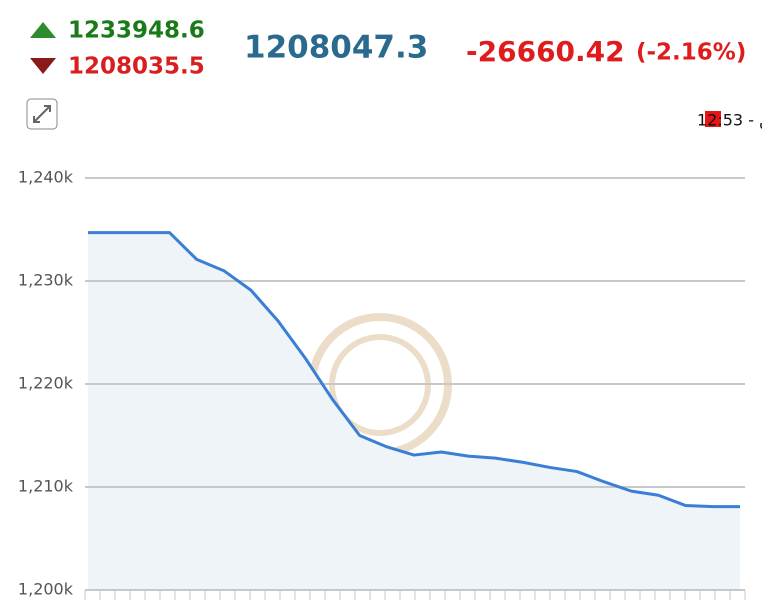 The width and height of the screenshot is (762, 611). Describe the element at coordinates (46, 177) in the screenshot. I see `y-tick-label: 1,240k` at that location.